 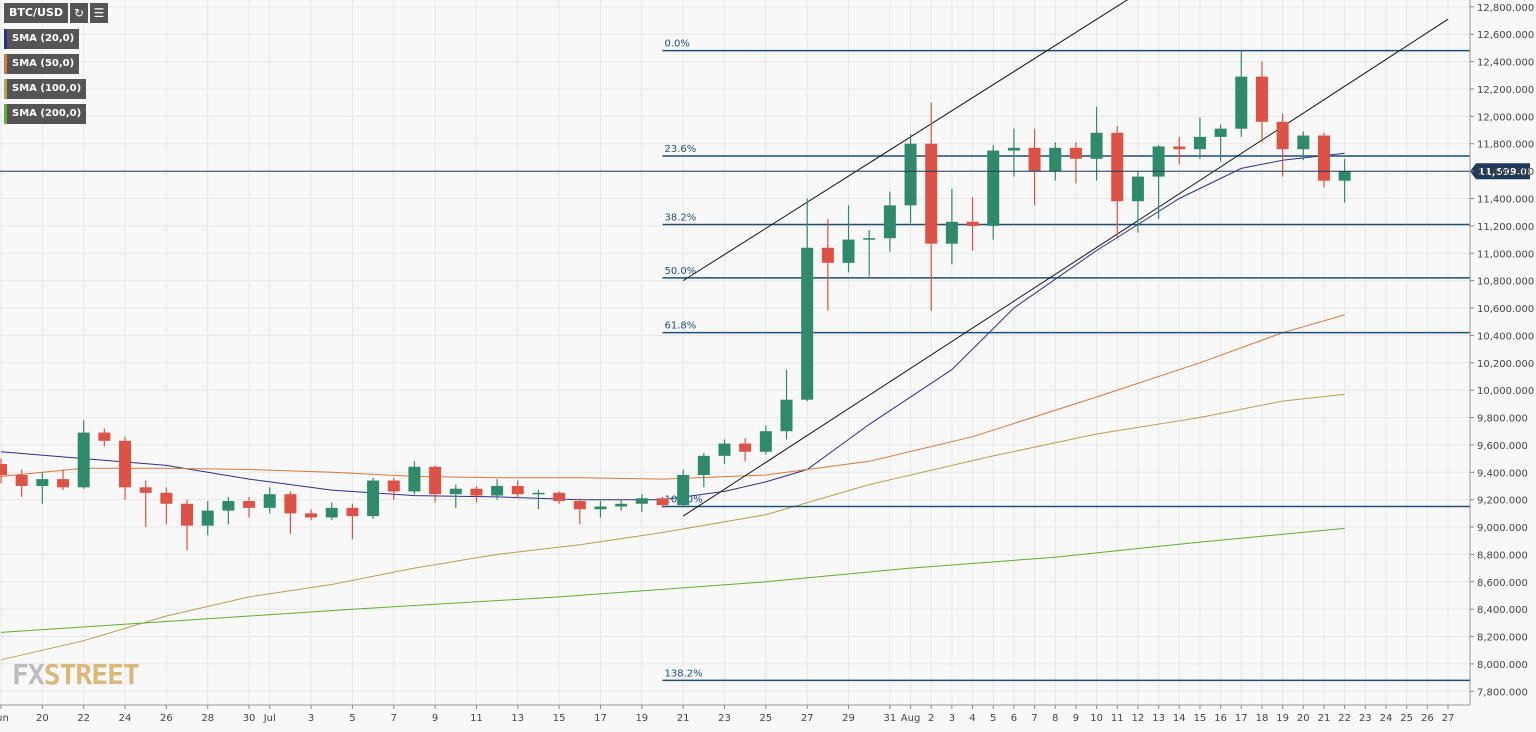 I want to click on legend-sma-200: SMA (200,0), so click(x=45, y=114).